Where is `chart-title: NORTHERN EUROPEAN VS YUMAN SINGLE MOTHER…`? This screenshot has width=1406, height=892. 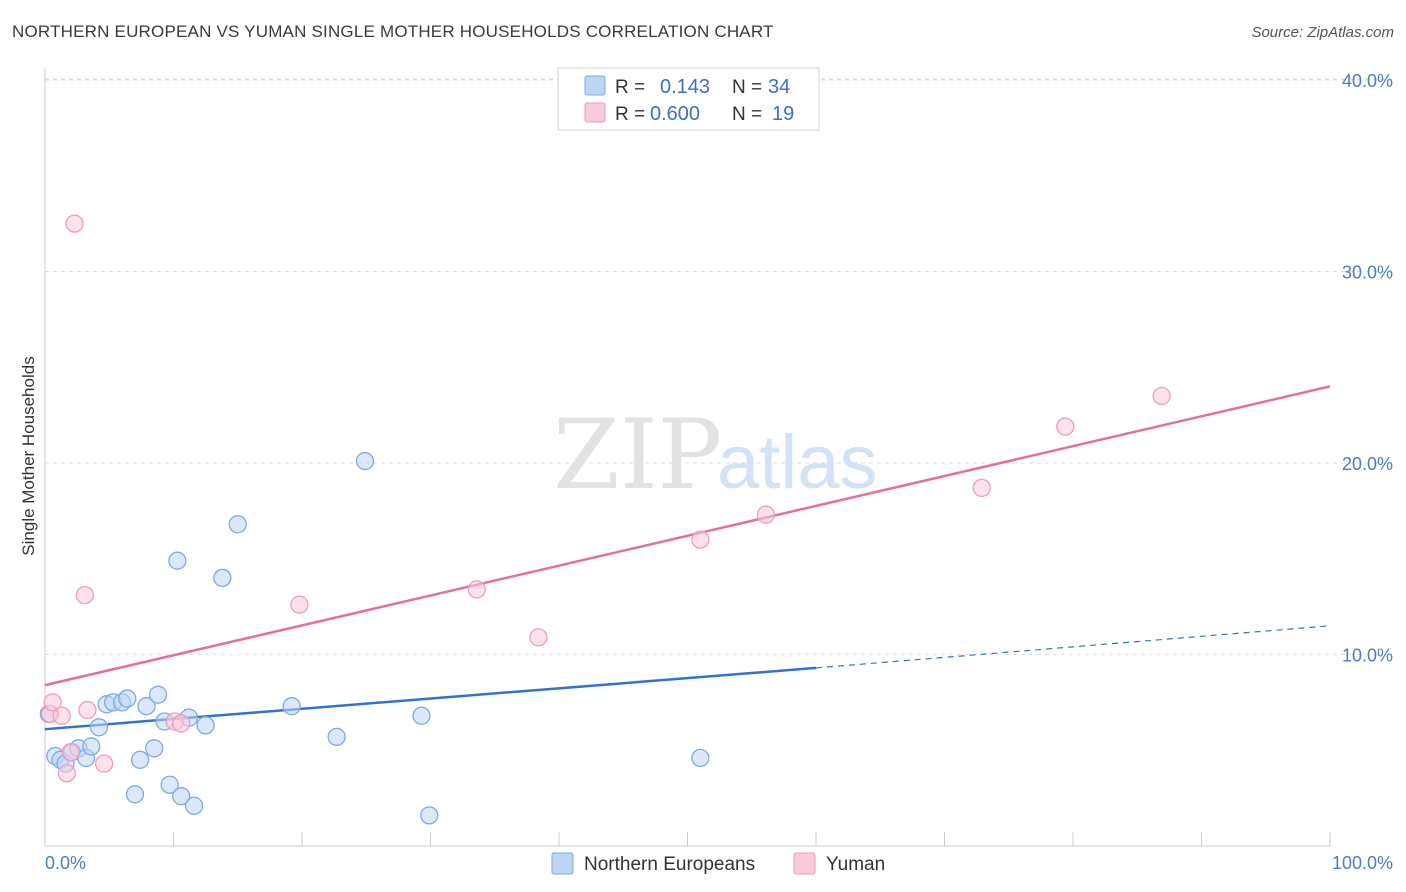 chart-title: NORTHERN EUROPEAN VS YUMAN SINGLE MOTHER… is located at coordinates (393, 31).